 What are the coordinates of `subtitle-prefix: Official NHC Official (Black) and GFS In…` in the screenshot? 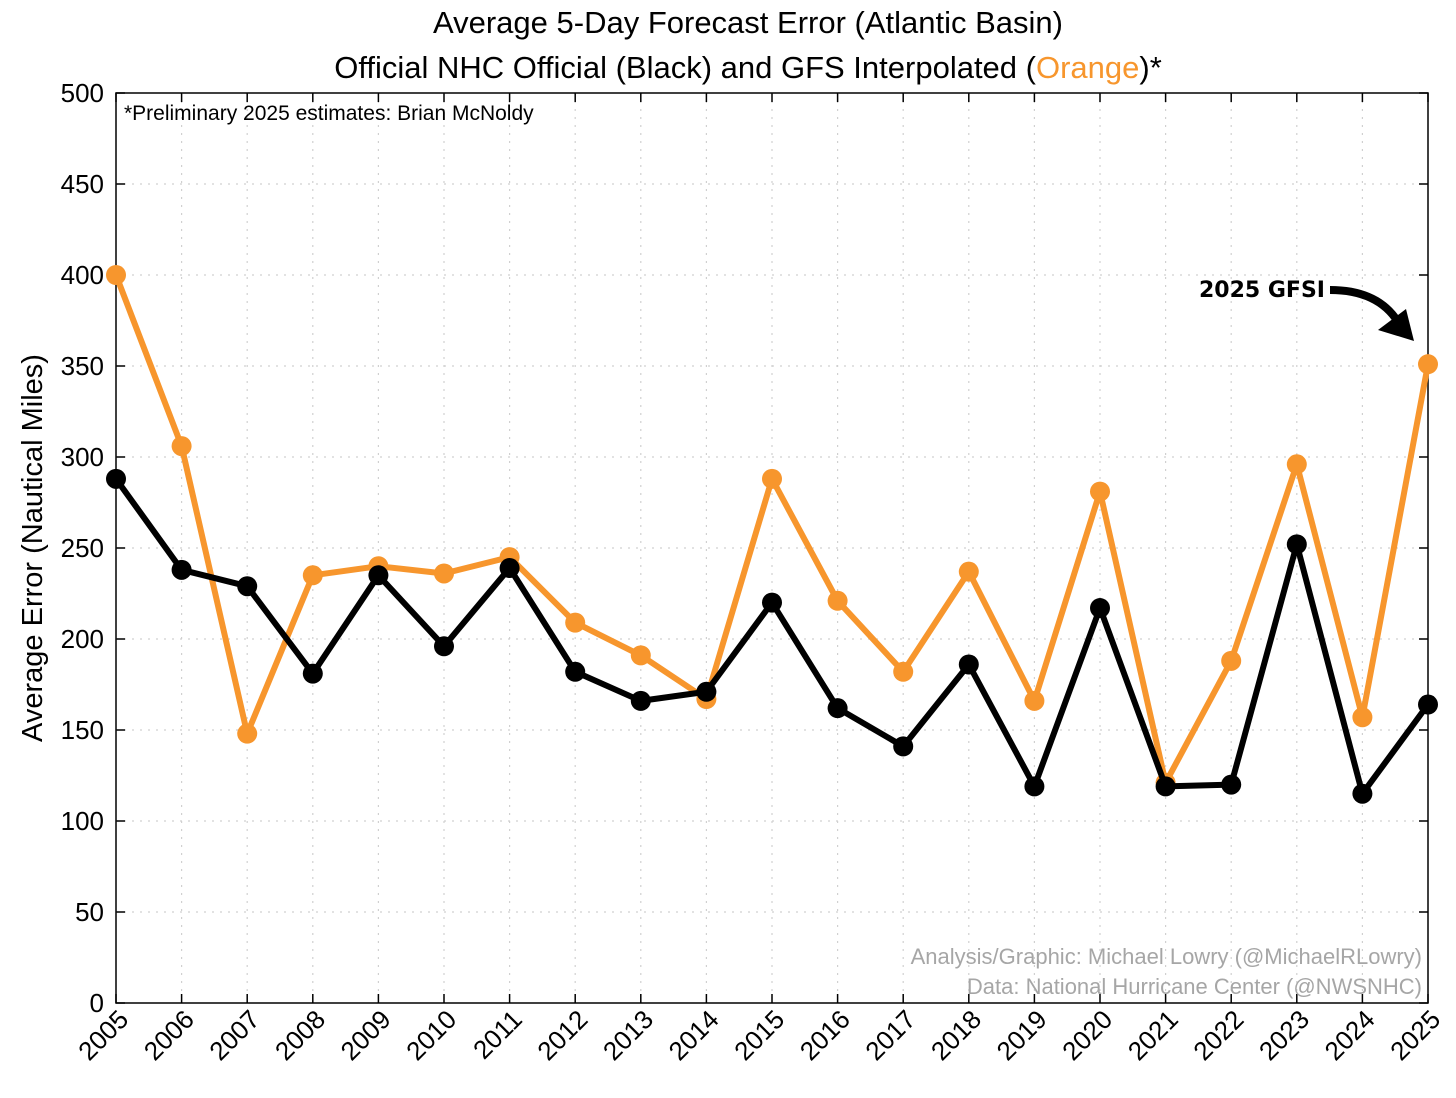 It's located at (685, 67).